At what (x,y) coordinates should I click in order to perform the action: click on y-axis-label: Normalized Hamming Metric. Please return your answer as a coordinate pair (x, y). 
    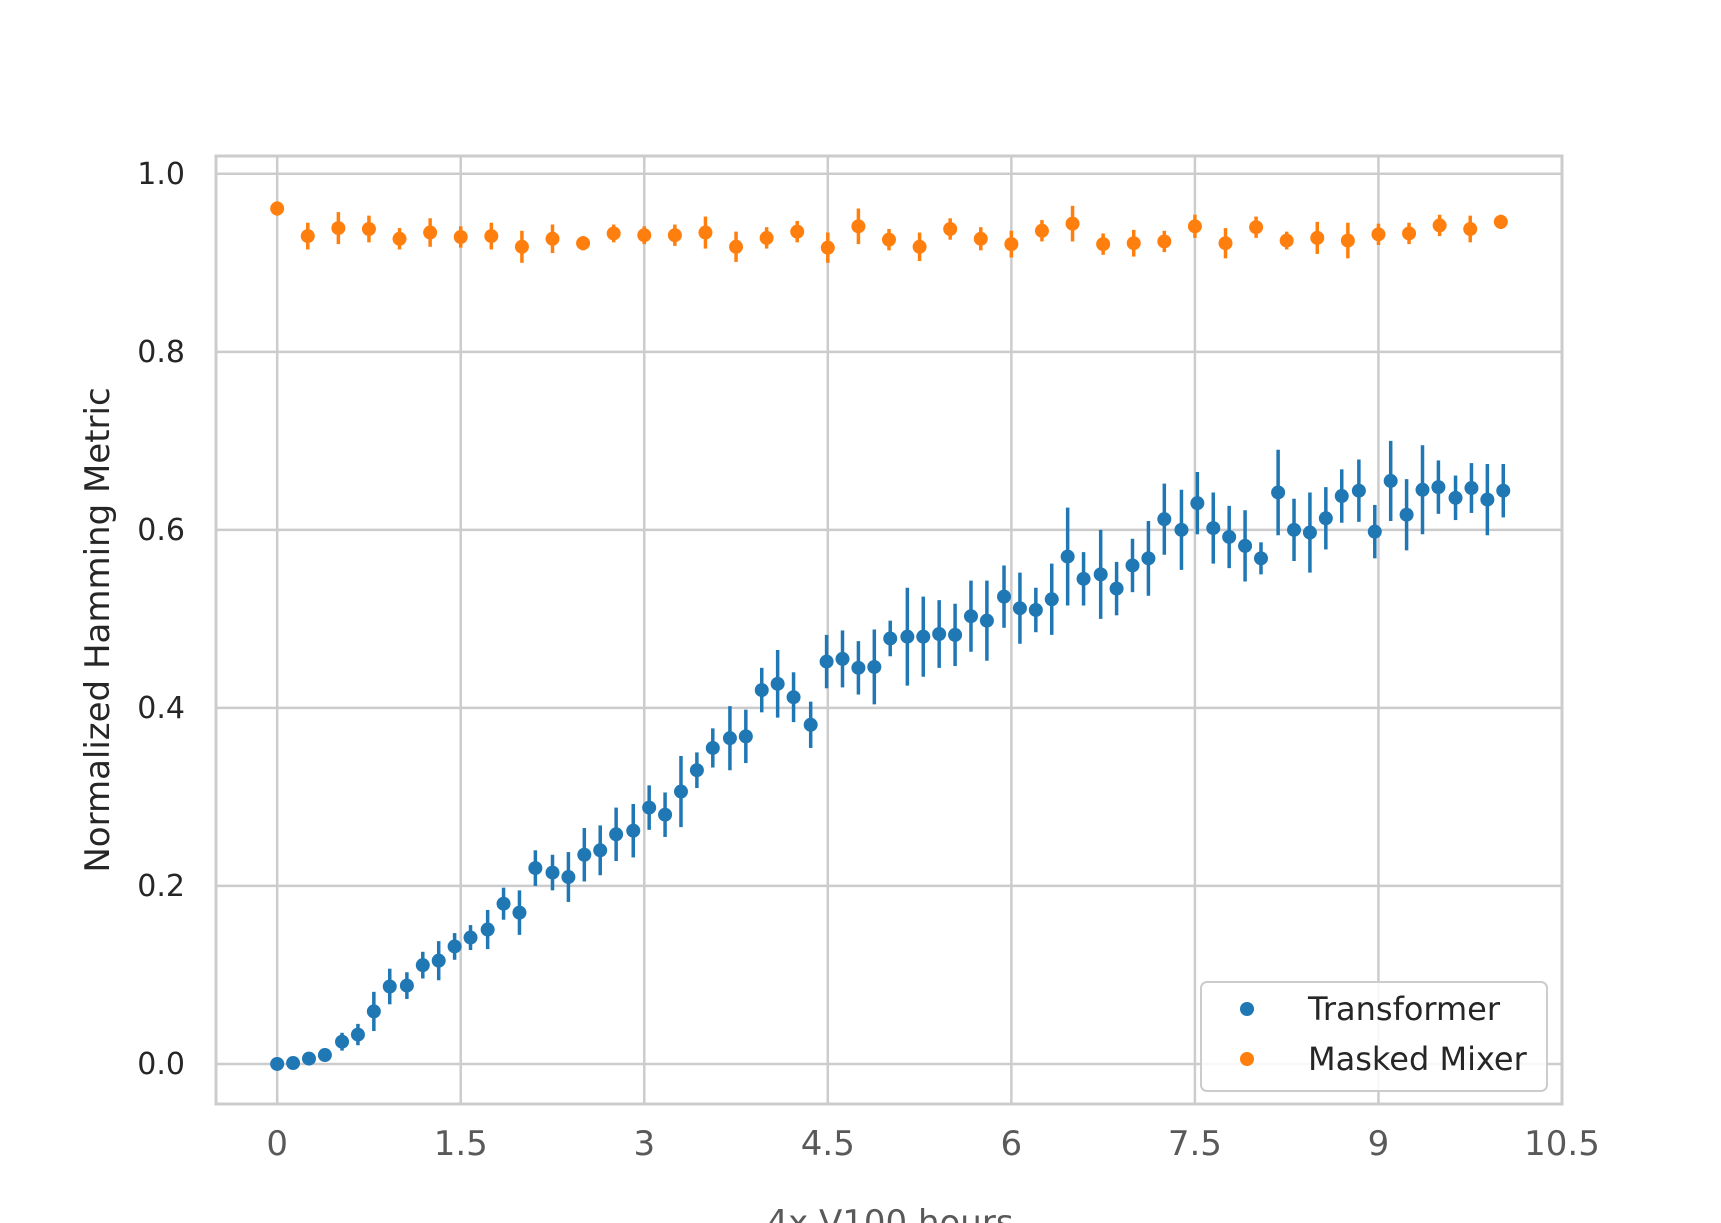
    Looking at the image, I should click on (98, 629).